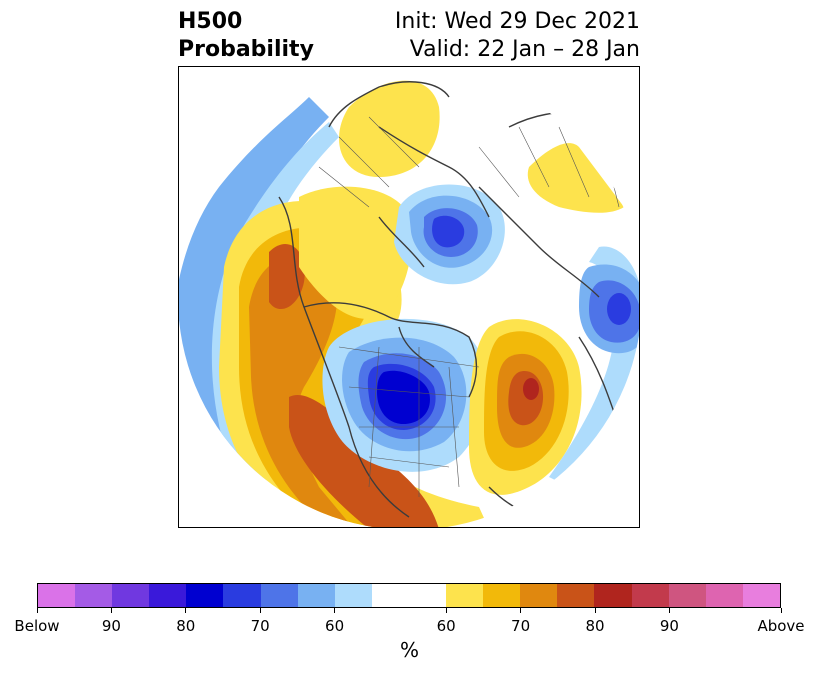 This screenshot has height=676, width=819. What do you see at coordinates (517, 21) in the screenshot?
I see `init-date: Init: Wed 29 Dec 2021` at bounding box center [517, 21].